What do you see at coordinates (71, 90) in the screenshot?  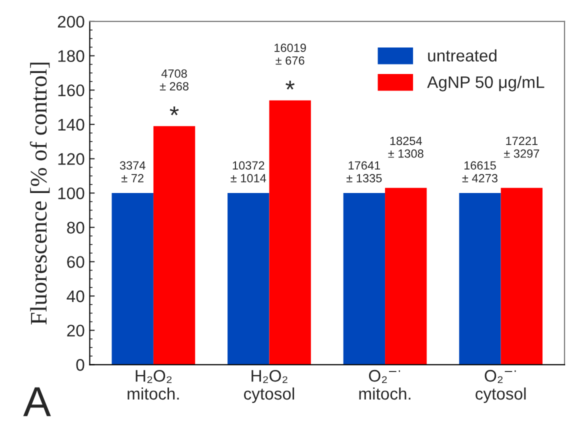 I see `y-tick-label: 160` at bounding box center [71, 90].